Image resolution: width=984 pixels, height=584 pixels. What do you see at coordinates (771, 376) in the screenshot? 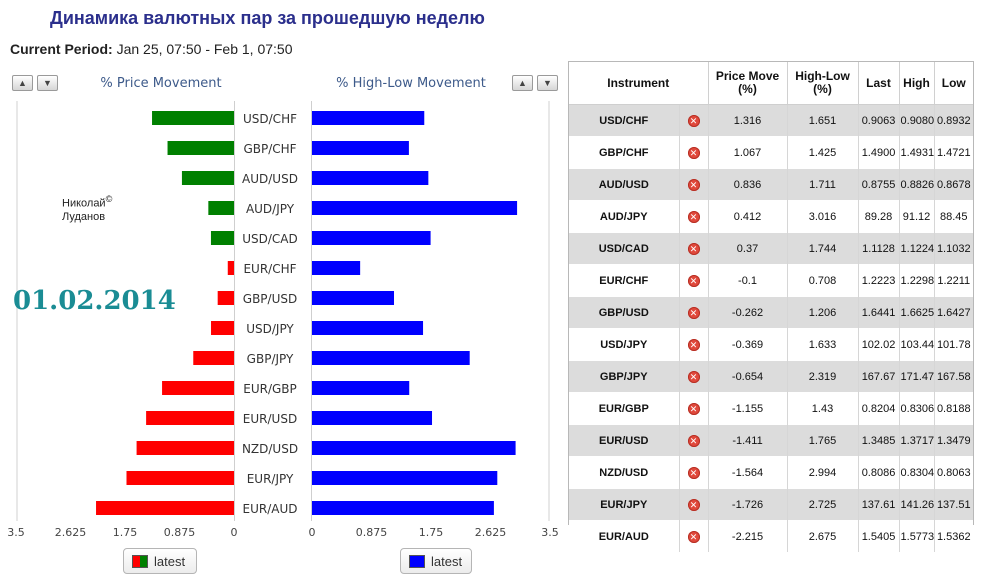
I see `table-row: GBP/JPY ✕ -0.654 2.319 167.67 171.47 167.58` at bounding box center [771, 376].